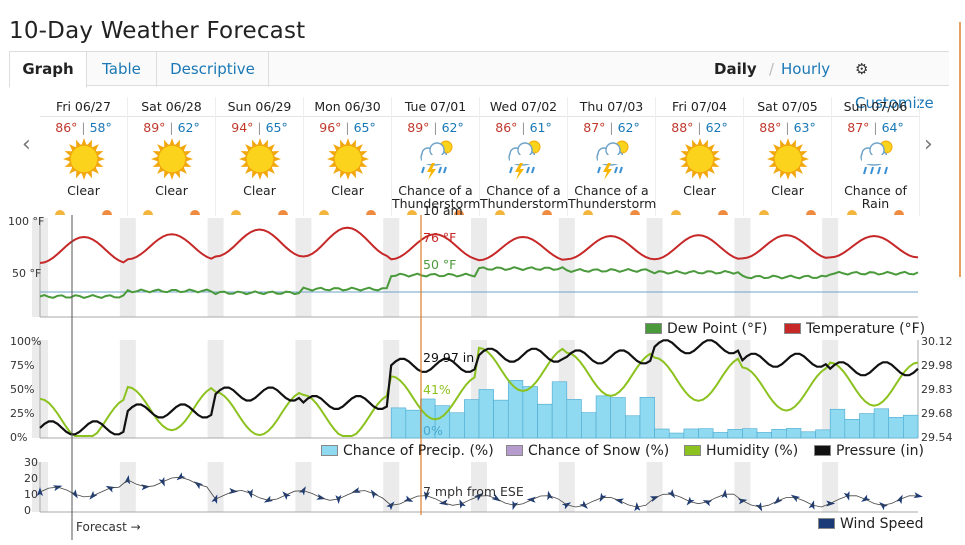 This screenshot has height=545, width=965. Describe the element at coordinates (869, 451) in the screenshot. I see `legend-pressure: Pressure (in)` at that location.